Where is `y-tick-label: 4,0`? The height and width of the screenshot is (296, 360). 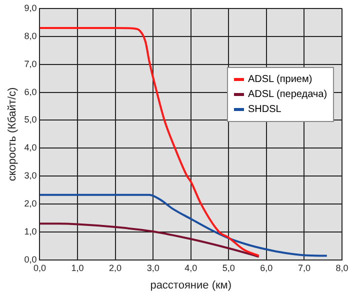
y-tick-label: 4,0 is located at coordinates (30, 147).